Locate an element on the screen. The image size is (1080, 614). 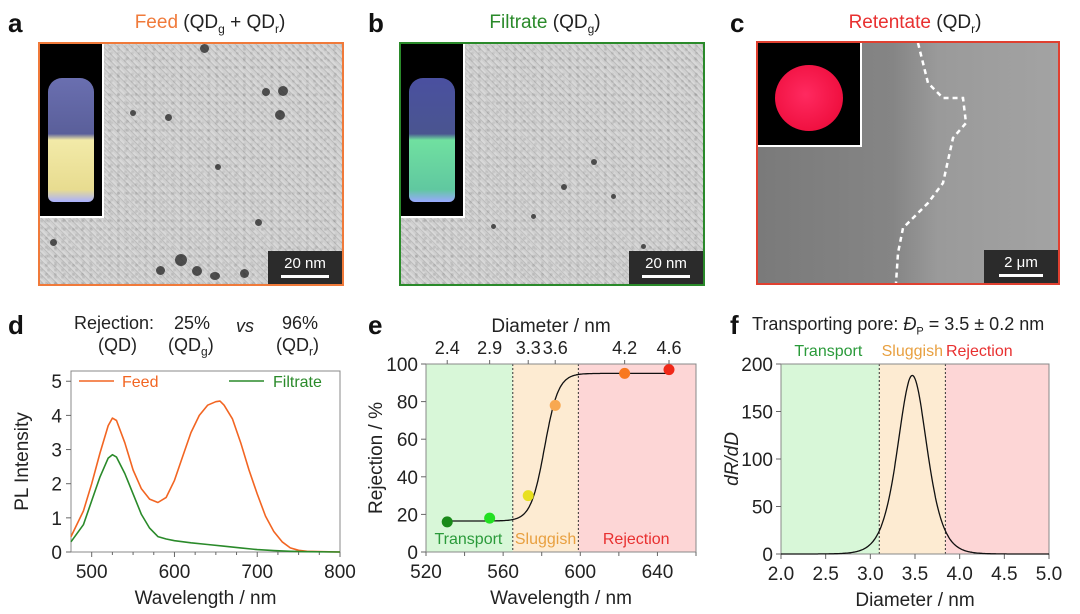
red-membrane-photo is located at coordinates (810, 95).